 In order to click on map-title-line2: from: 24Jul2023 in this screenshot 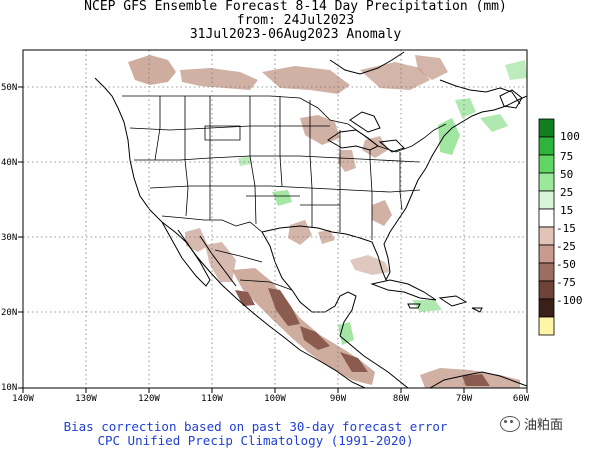, I will do `click(295, 20)`.